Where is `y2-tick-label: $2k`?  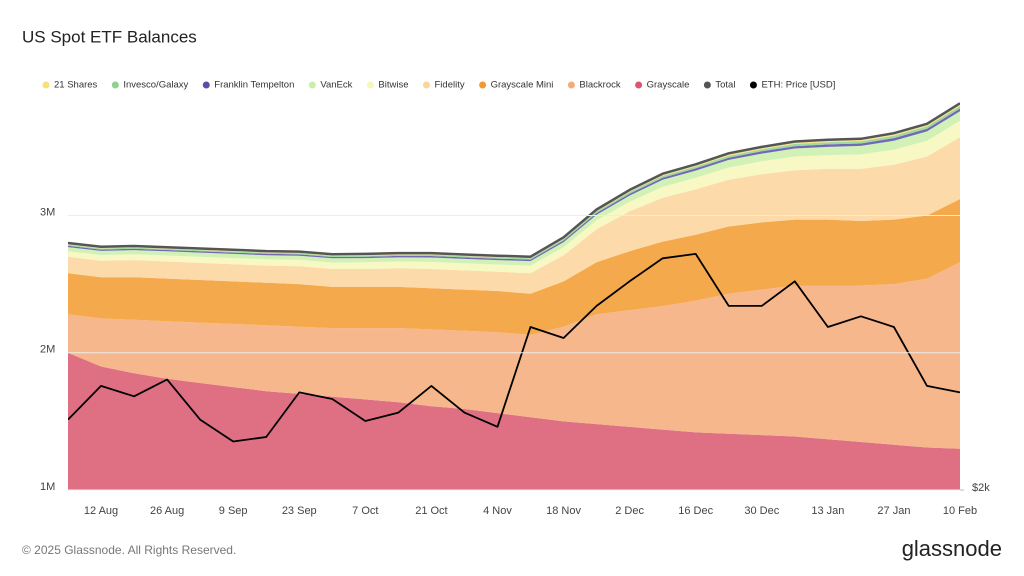 y2-tick-label: $2k is located at coordinates (981, 488).